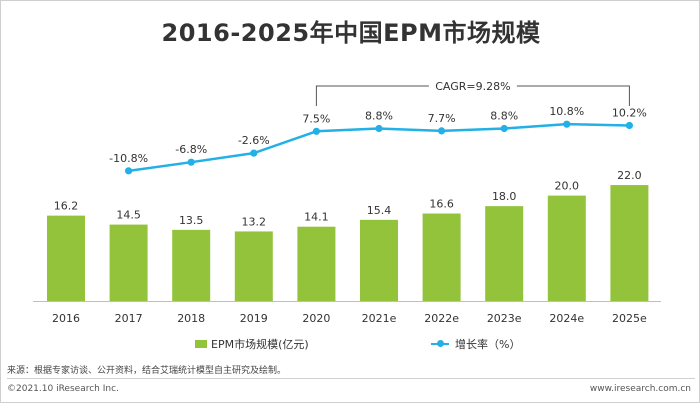  Describe the element at coordinates (260, 344) in the screenshot. I see `legend-bar-label: EPM市场规模(亿元)` at that location.